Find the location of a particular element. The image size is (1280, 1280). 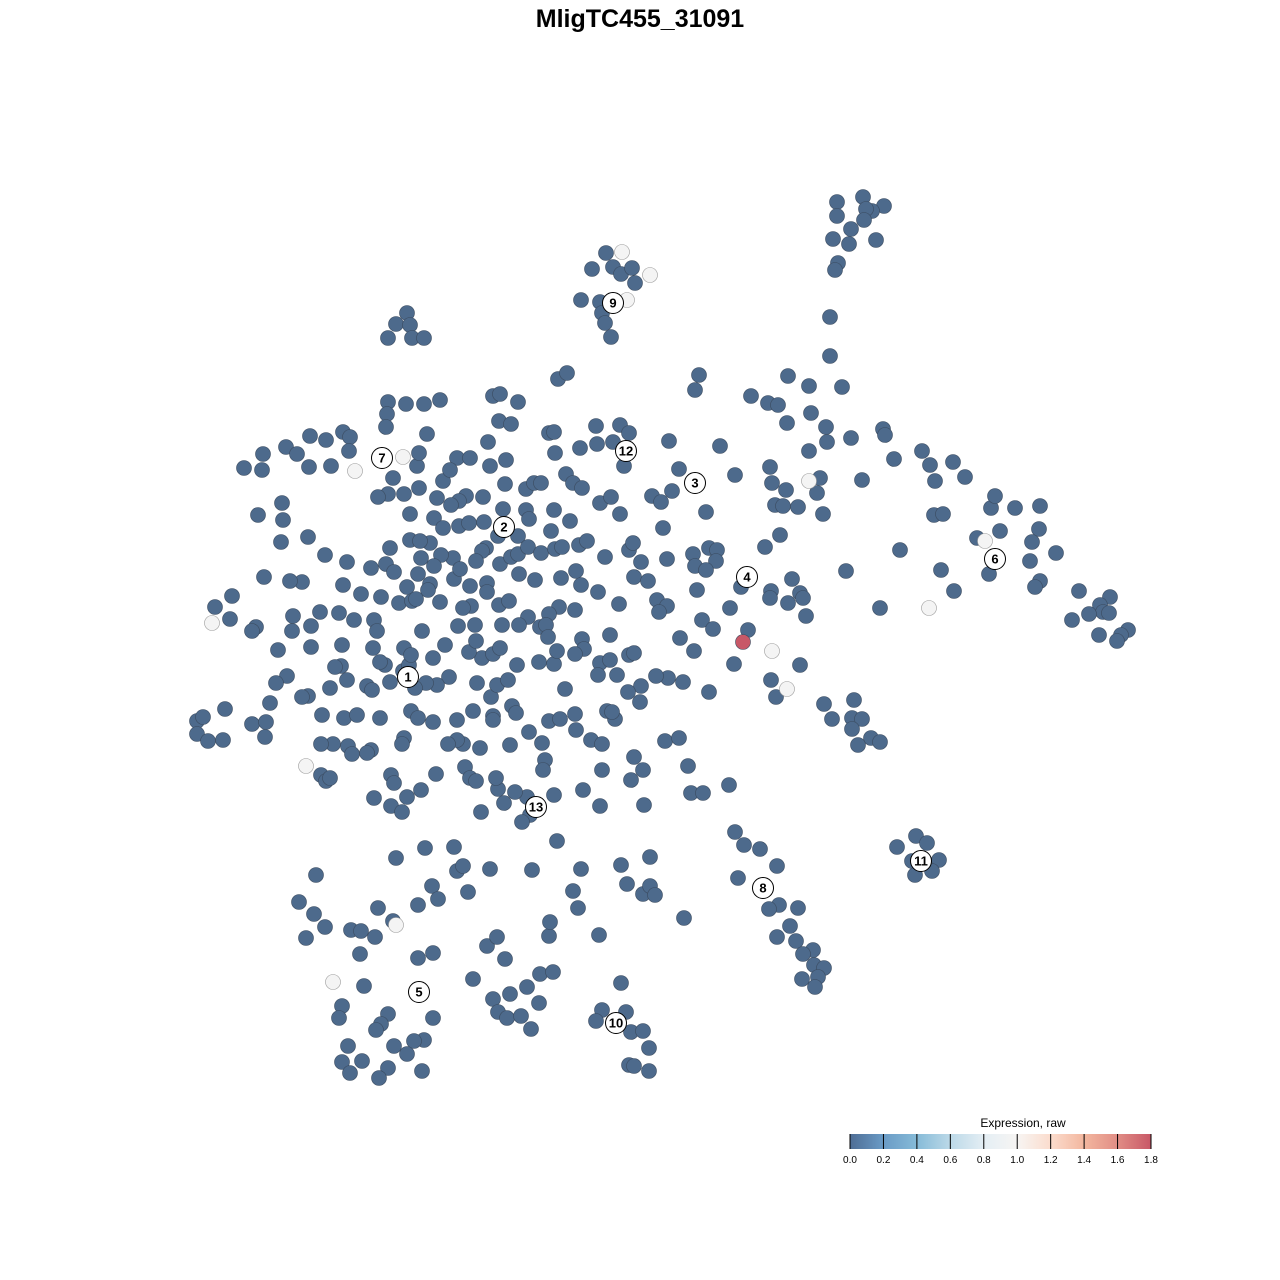

cluster-label-13: 13 is located at coordinates (536, 807).